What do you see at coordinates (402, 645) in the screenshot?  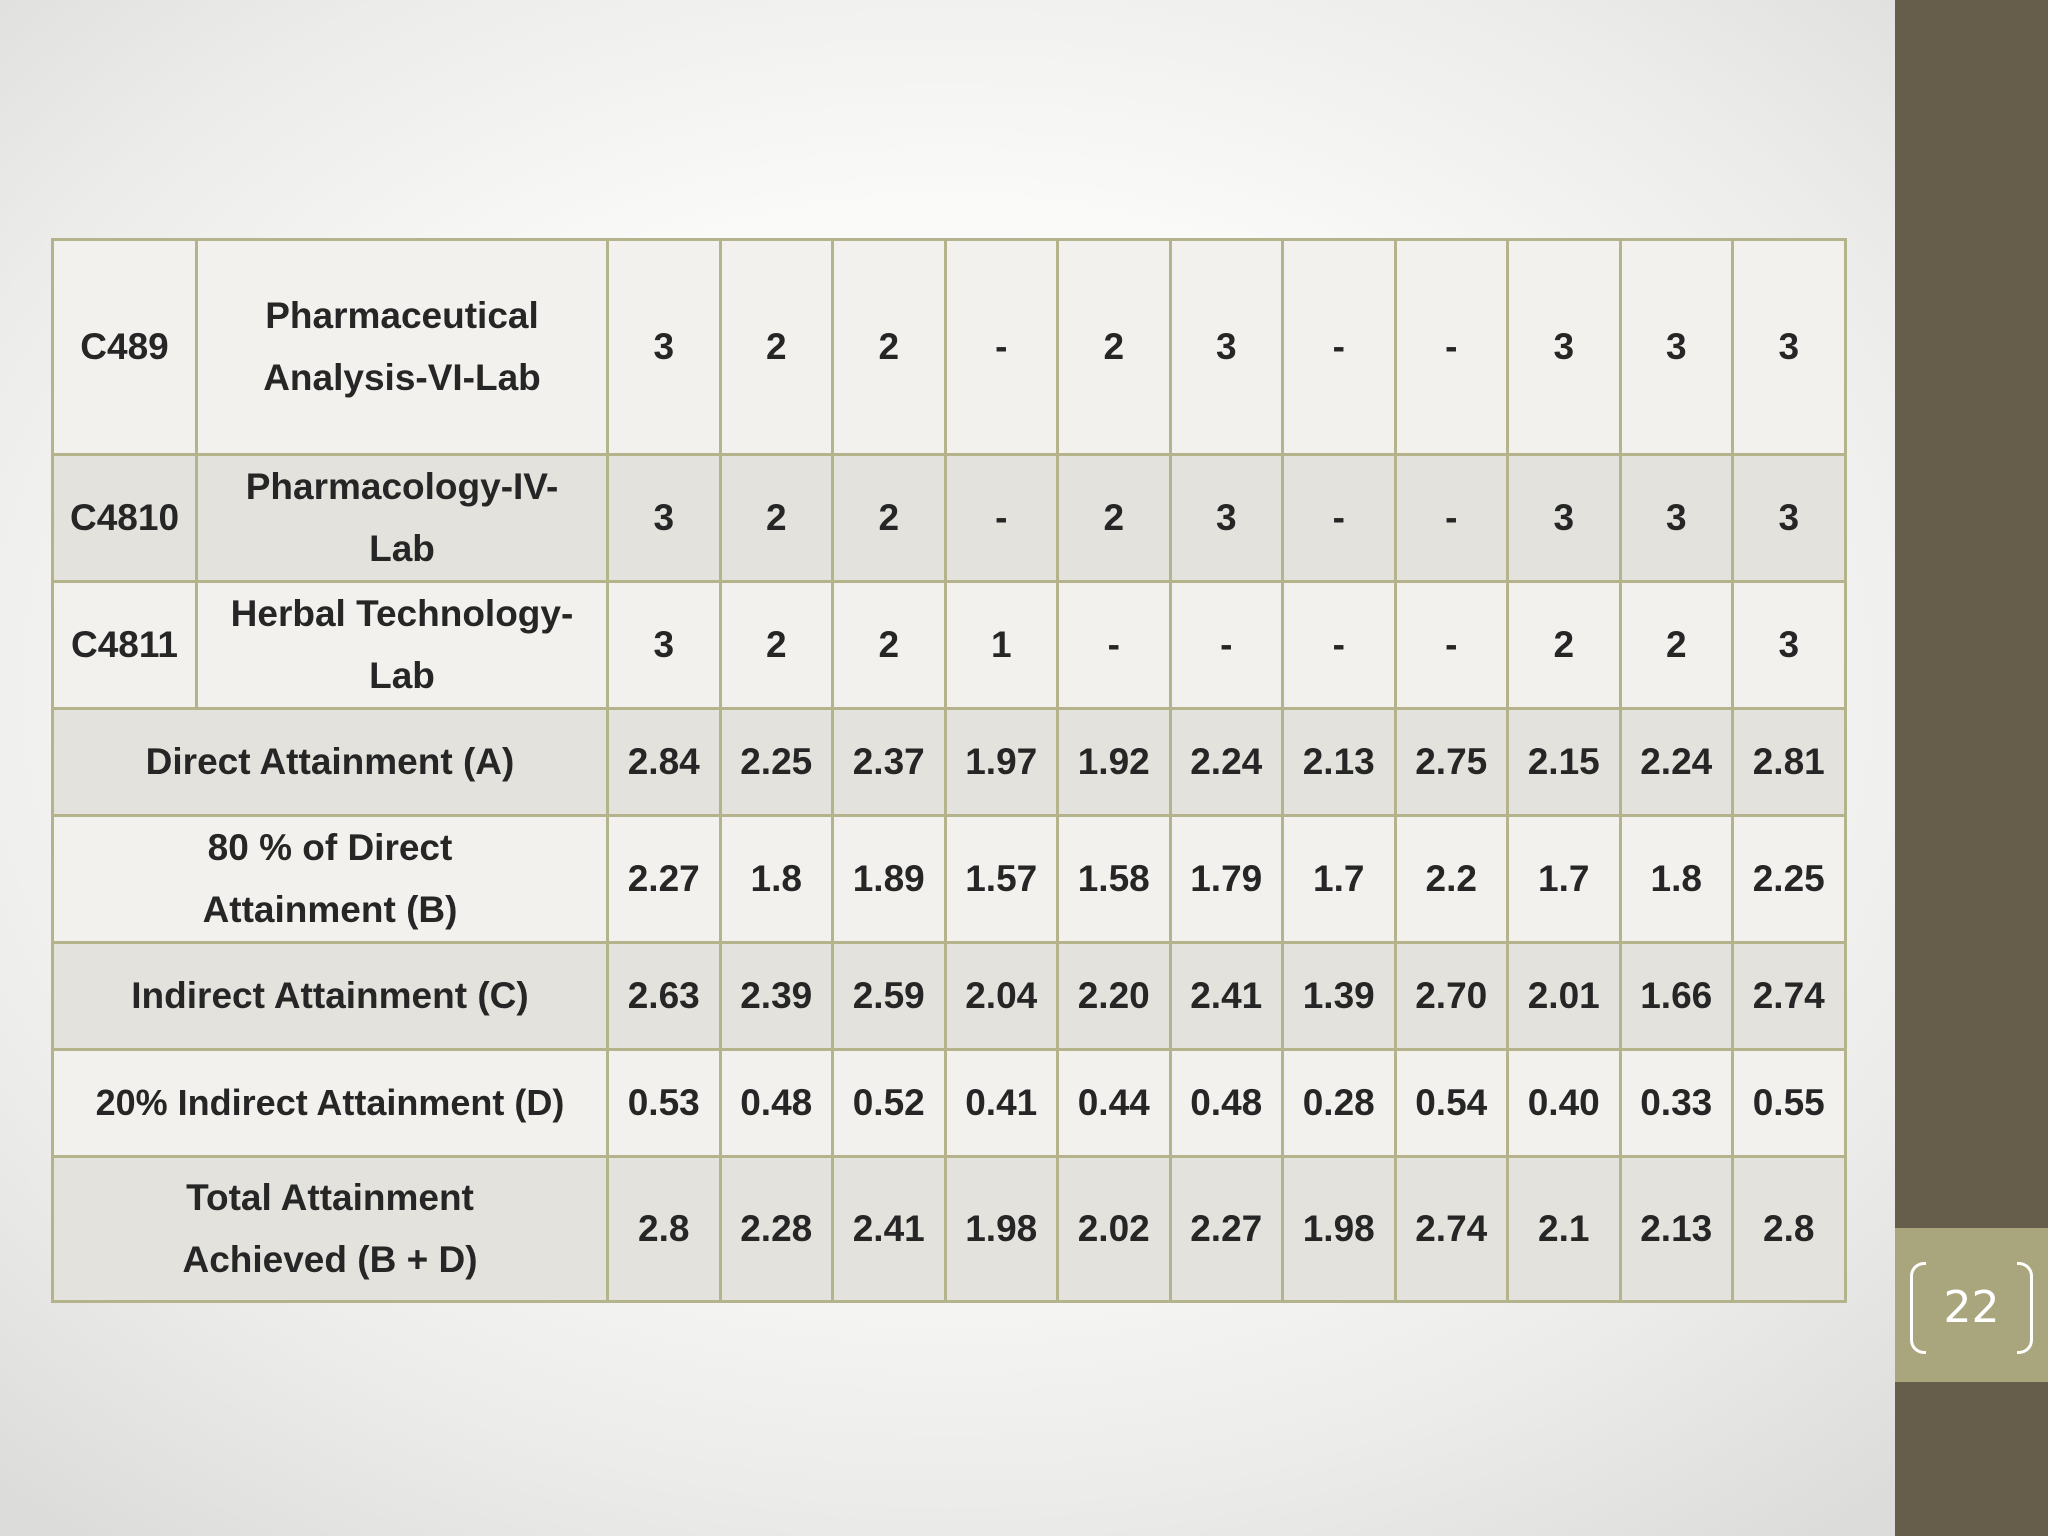 I see `course-name: Herbal Technology-Lab` at bounding box center [402, 645].